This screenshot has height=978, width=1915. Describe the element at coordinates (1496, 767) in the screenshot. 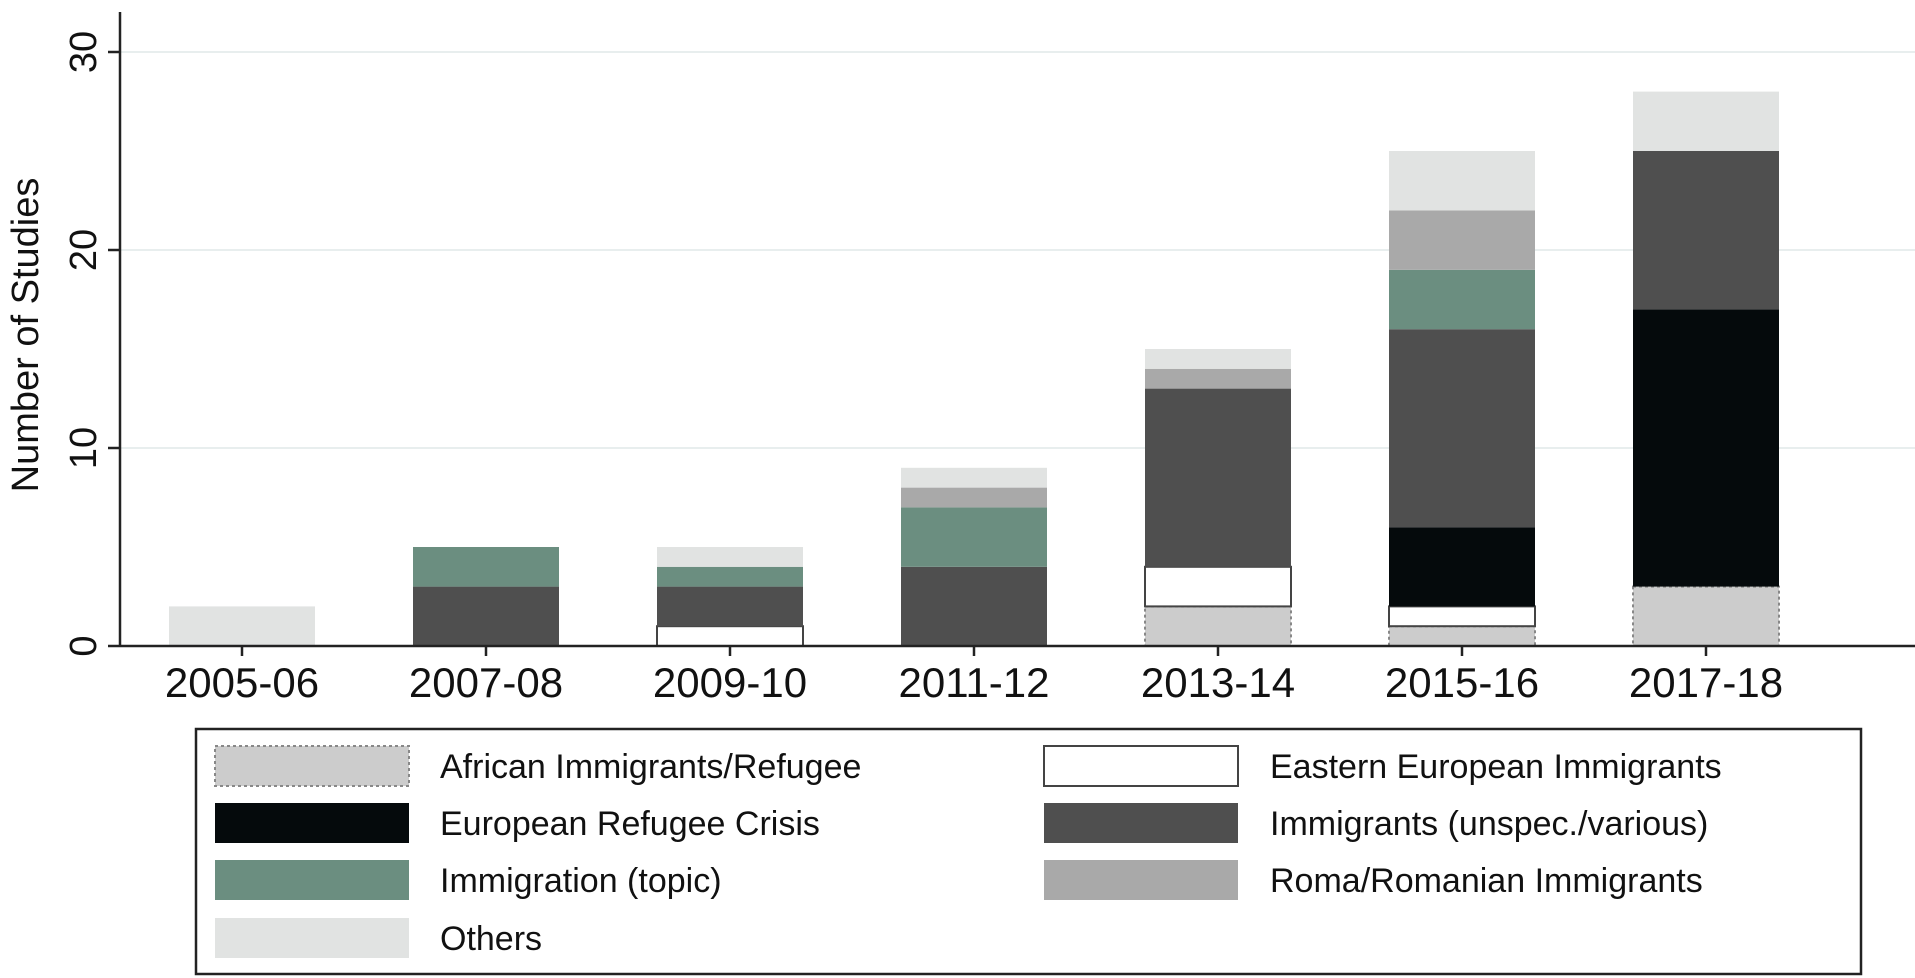

I see `legend-label: Eastern European Immigrants` at that location.